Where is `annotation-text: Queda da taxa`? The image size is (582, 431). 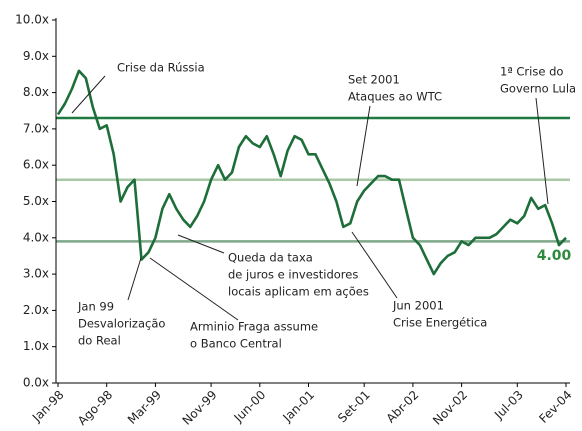
annotation-text: Queda da taxa is located at coordinates (270, 258).